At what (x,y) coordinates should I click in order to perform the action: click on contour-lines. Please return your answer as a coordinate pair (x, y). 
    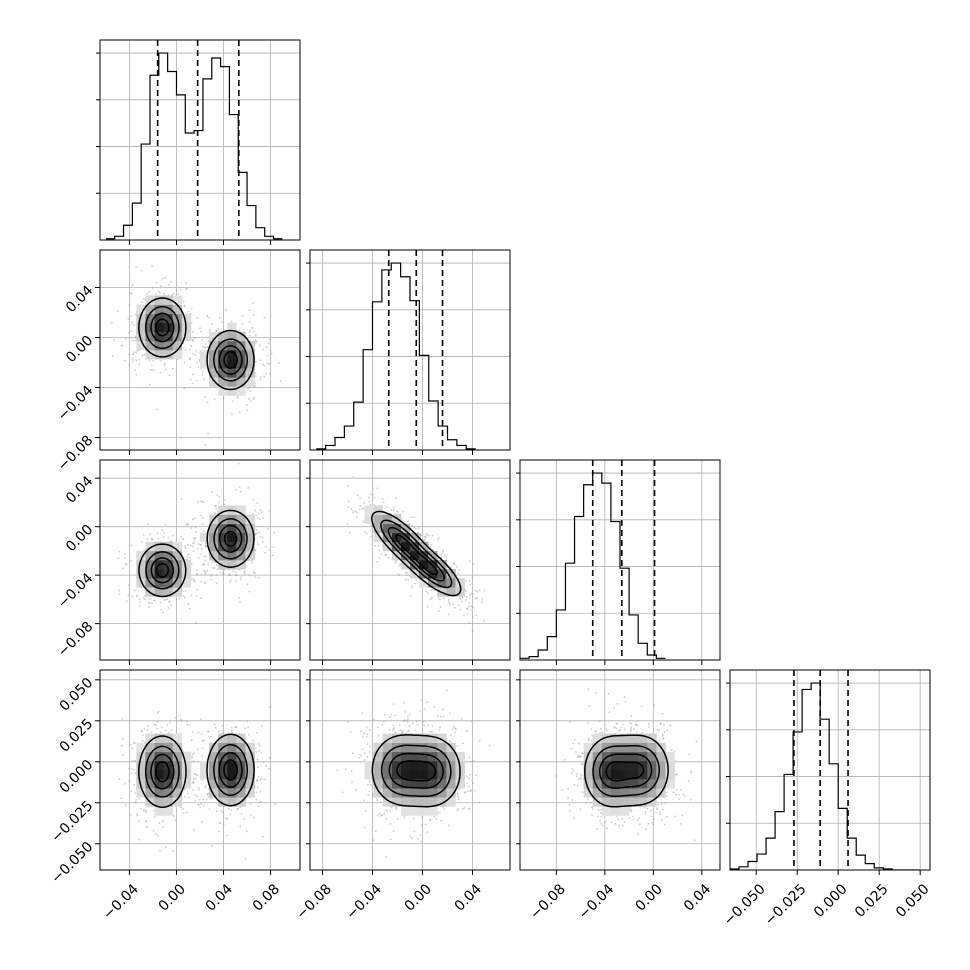
    Looking at the image, I should click on (416, 553).